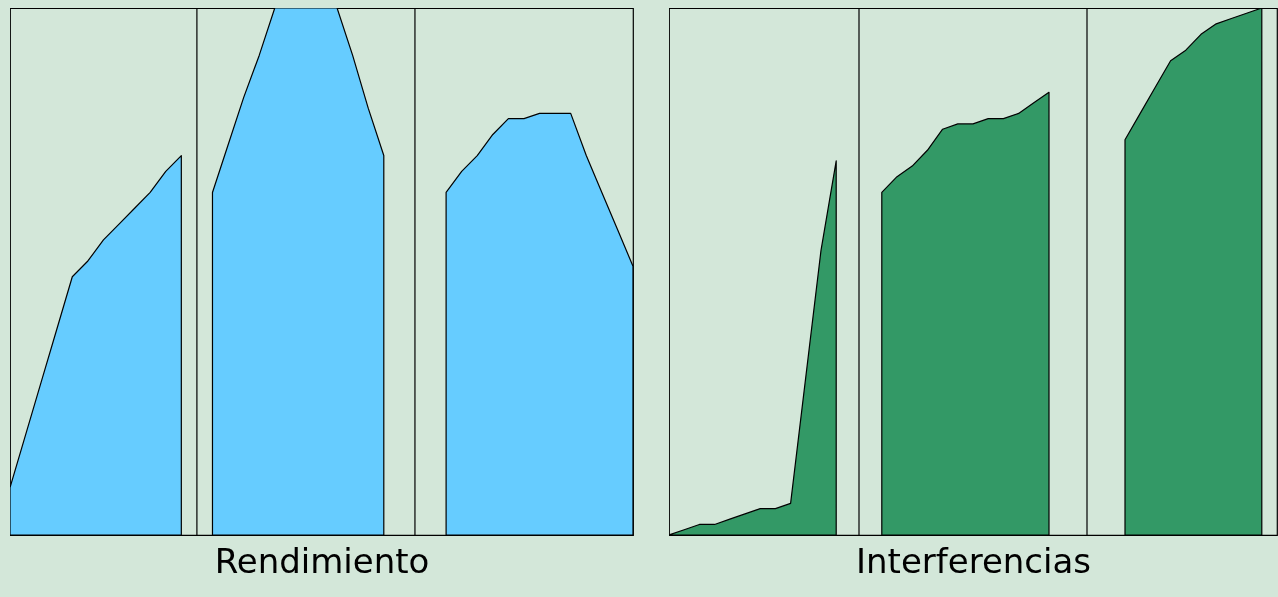 The image size is (1278, 597). I want to click on x-axis-title: Rendimiento, so click(322, 560).